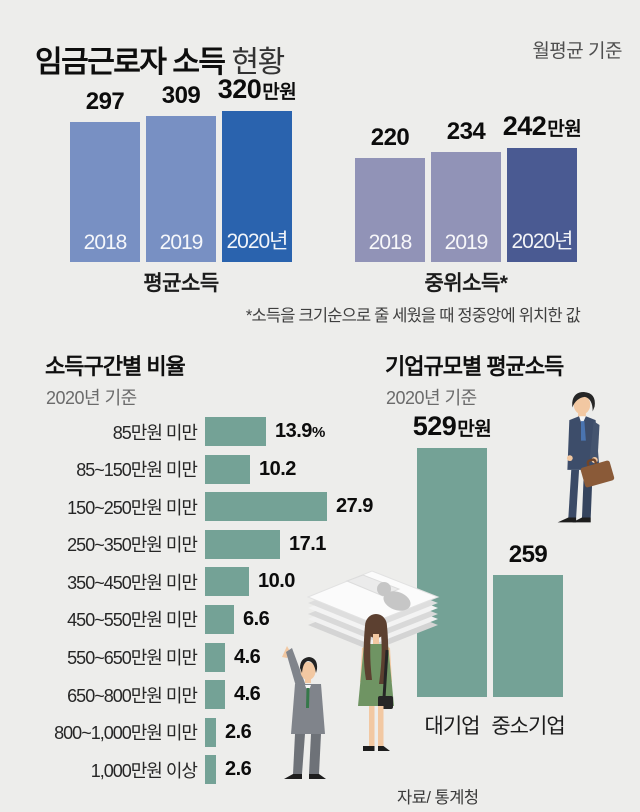 This screenshot has width=640, height=812. I want to click on median-footnote: *소득을 크기순으로 줄 세웠을 때 정중앙에 위치한 값, so click(413, 316).